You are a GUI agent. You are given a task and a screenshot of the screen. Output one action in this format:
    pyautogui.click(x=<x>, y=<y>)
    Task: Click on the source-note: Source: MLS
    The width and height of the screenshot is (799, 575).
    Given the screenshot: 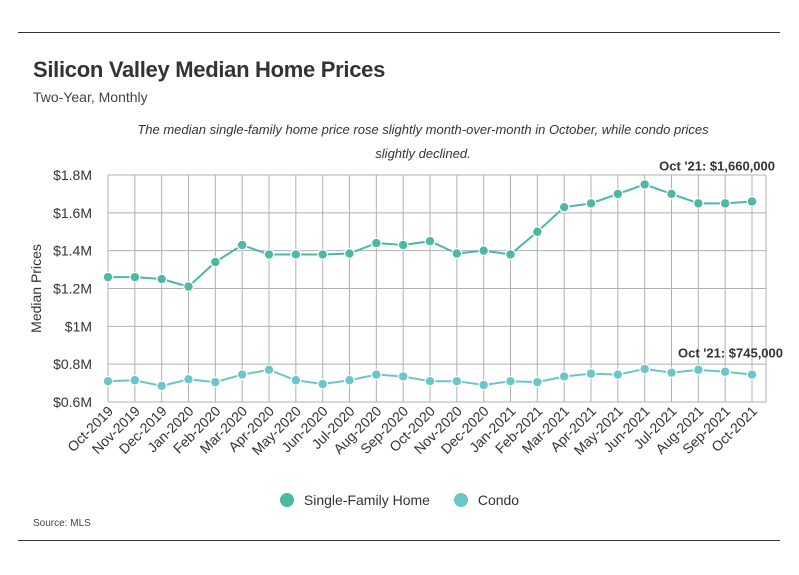 What is the action you would take?
    pyautogui.click(x=62, y=523)
    